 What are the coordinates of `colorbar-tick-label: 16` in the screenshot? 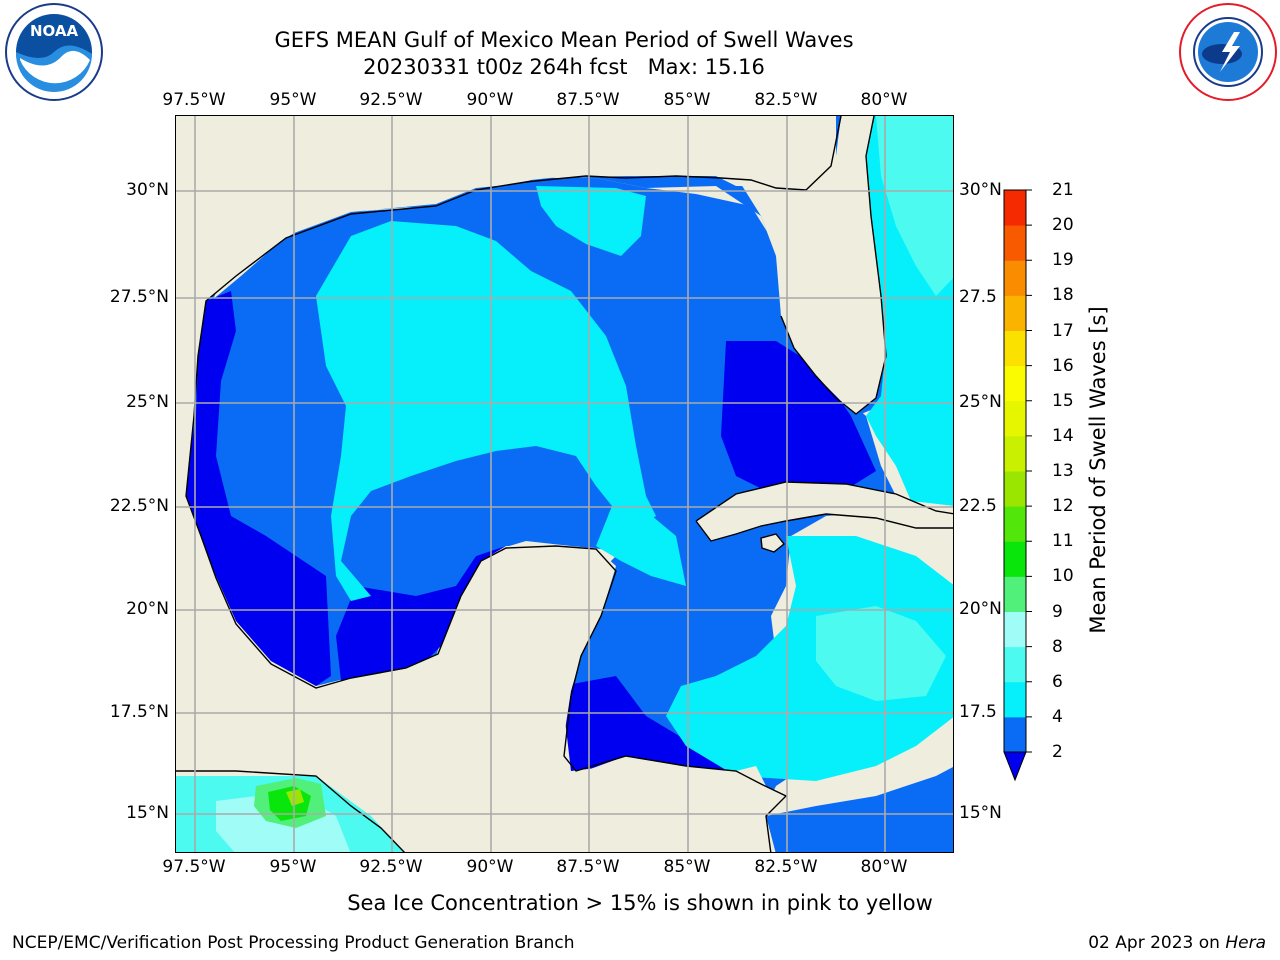 It's located at (1063, 365).